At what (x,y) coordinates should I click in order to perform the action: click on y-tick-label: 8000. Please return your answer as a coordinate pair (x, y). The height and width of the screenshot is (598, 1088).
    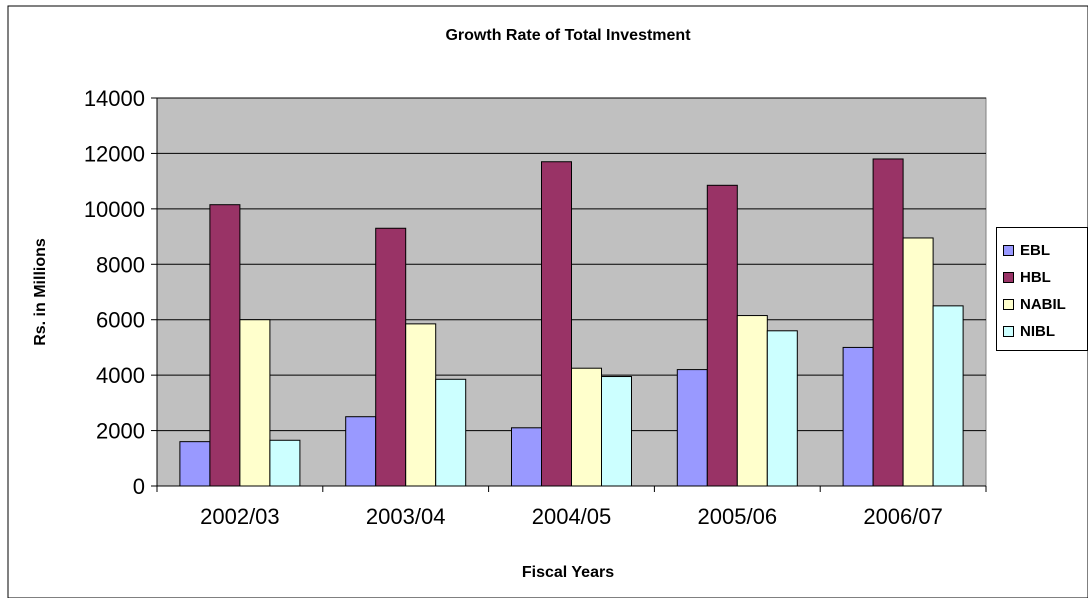
    Looking at the image, I should click on (120, 264).